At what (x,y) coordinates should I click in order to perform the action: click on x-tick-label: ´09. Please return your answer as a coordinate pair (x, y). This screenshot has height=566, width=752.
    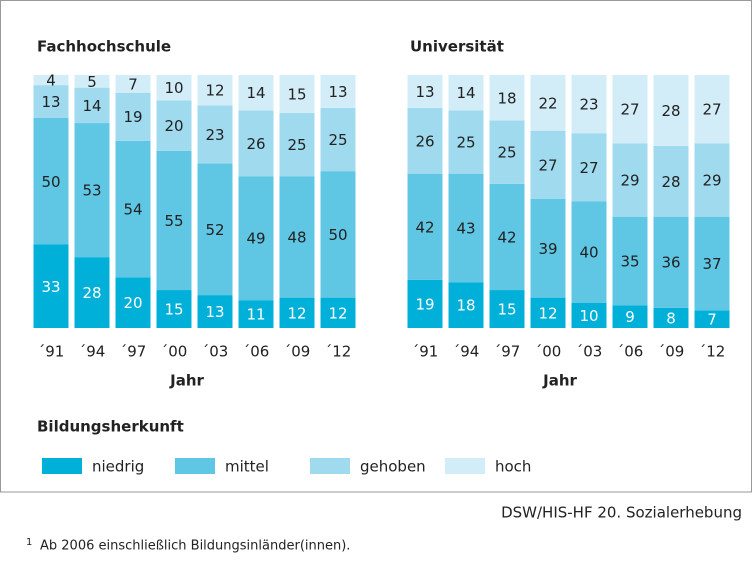
    Looking at the image, I should click on (671, 352).